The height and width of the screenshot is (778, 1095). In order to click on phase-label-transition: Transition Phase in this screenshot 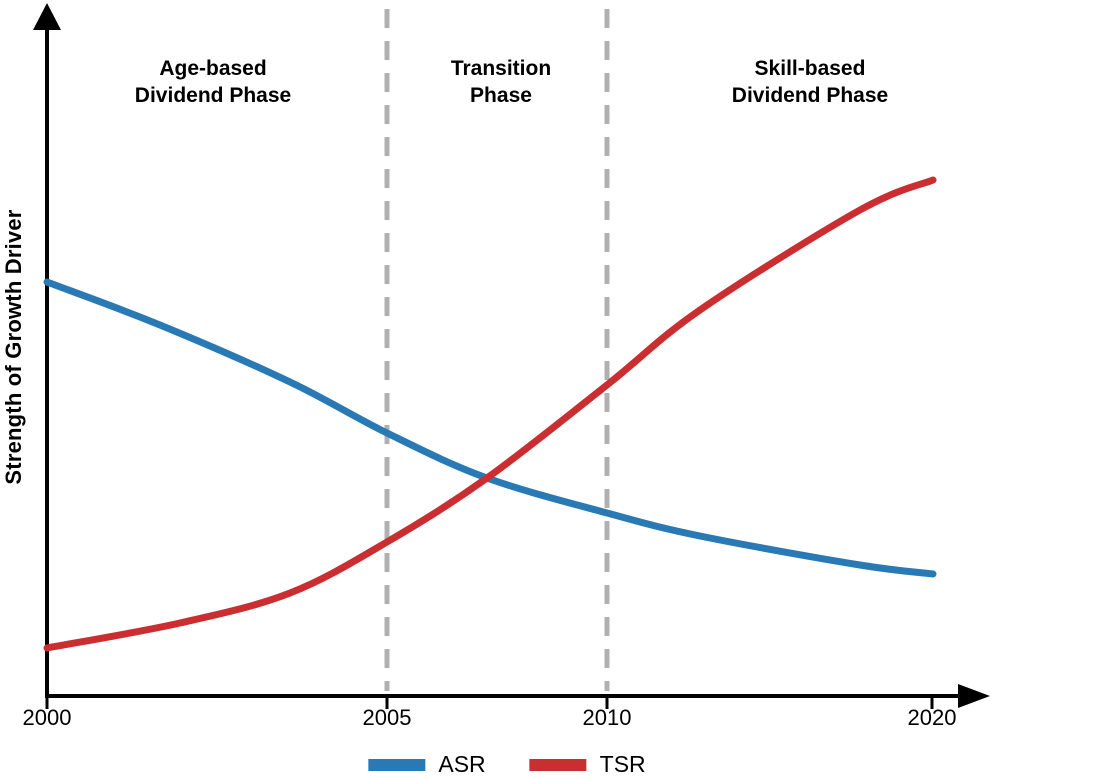, I will do `click(501, 82)`.